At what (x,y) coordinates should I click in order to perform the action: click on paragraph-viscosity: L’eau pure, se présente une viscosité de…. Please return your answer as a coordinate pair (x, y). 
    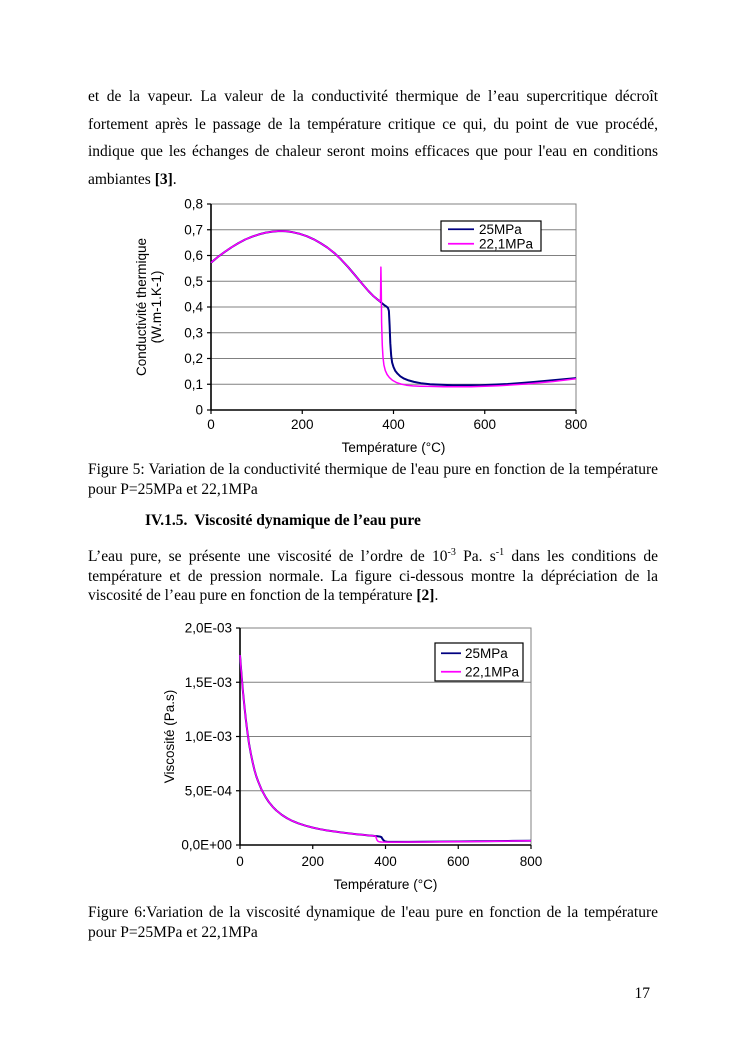
    Looking at the image, I should click on (373, 576).